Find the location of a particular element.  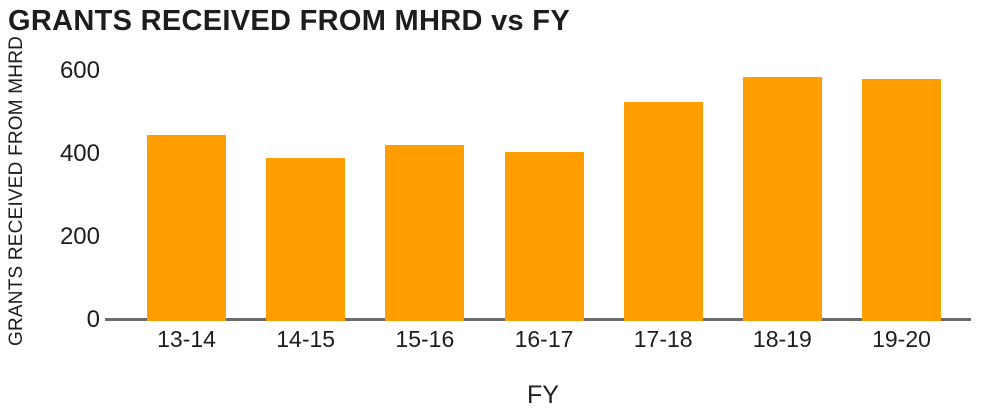

x-tick-label: 19-20 is located at coordinates (901, 339).